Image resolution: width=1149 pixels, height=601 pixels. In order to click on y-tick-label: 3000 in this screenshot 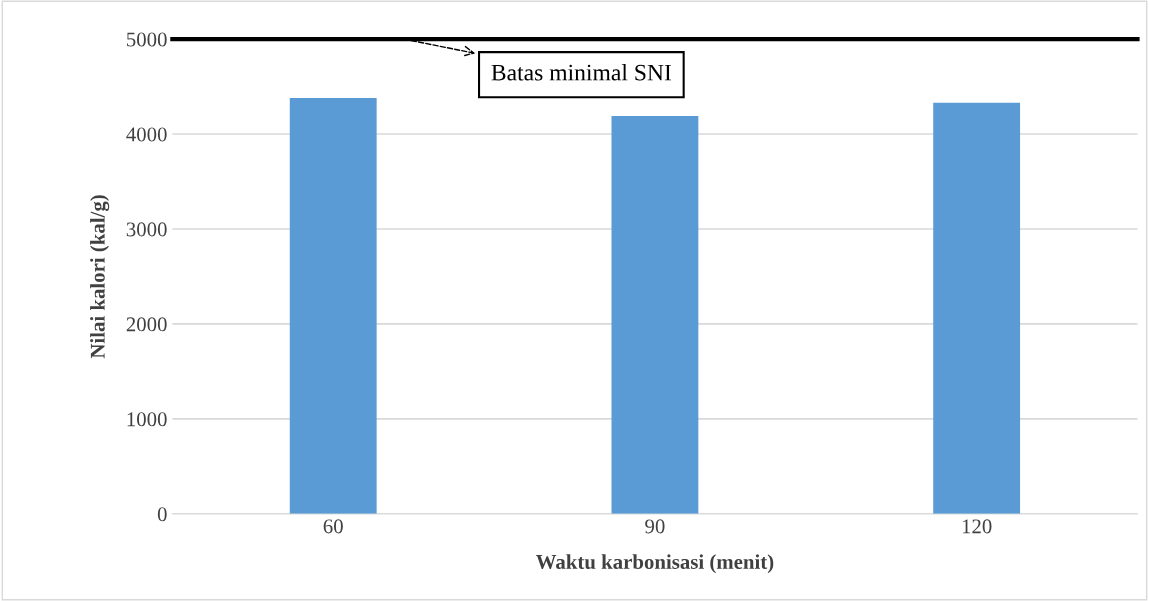, I will do `click(146, 229)`.